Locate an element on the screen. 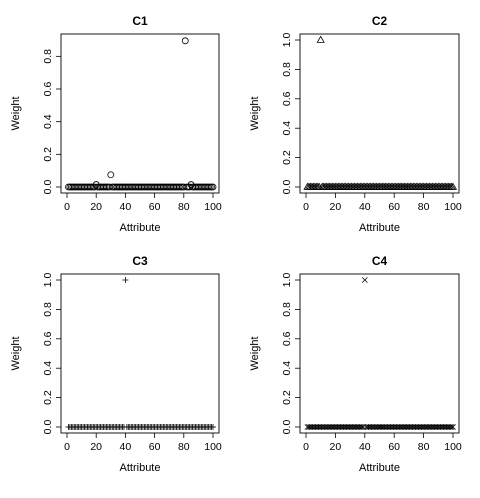 The image size is (480, 498). chart-title: C4 is located at coordinates (380, 261).